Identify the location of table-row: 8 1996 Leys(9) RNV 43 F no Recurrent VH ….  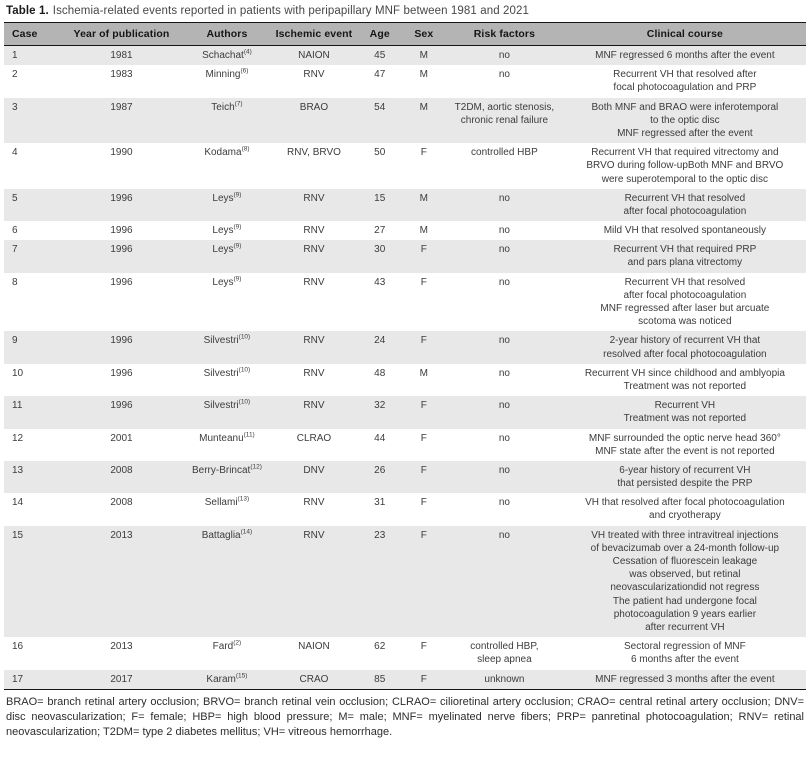
(405, 302).